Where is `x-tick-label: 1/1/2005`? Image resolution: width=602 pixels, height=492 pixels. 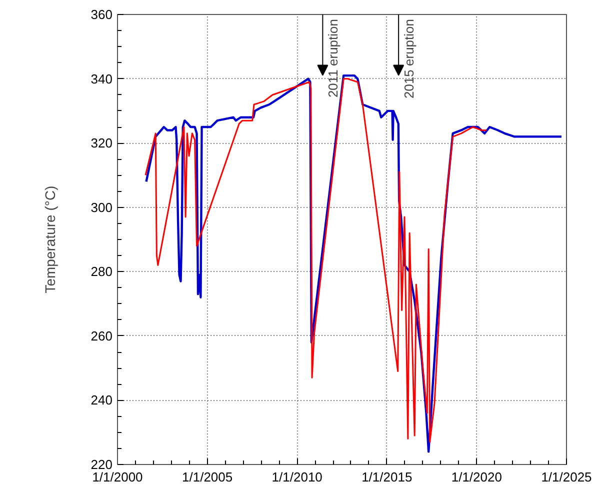
x-tick-label: 1/1/2005 is located at coordinates (207, 477).